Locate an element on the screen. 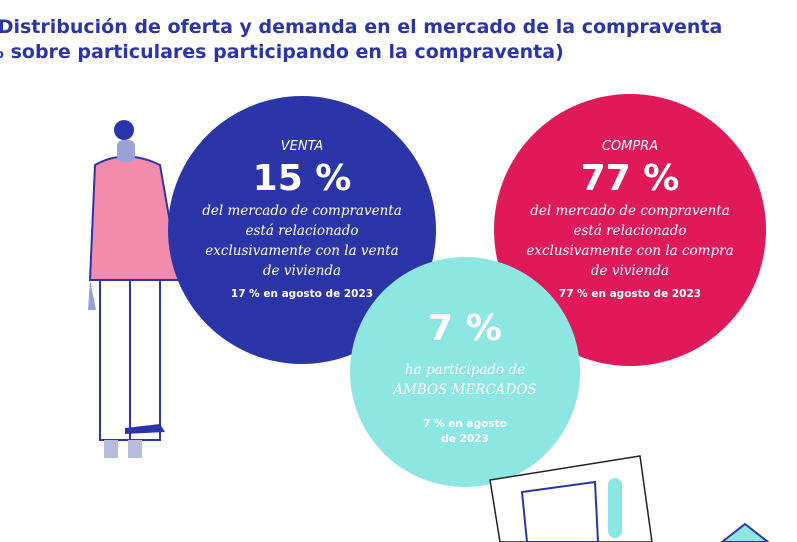 This screenshot has height=542, width=797. person-illustration is located at coordinates (135, 289).